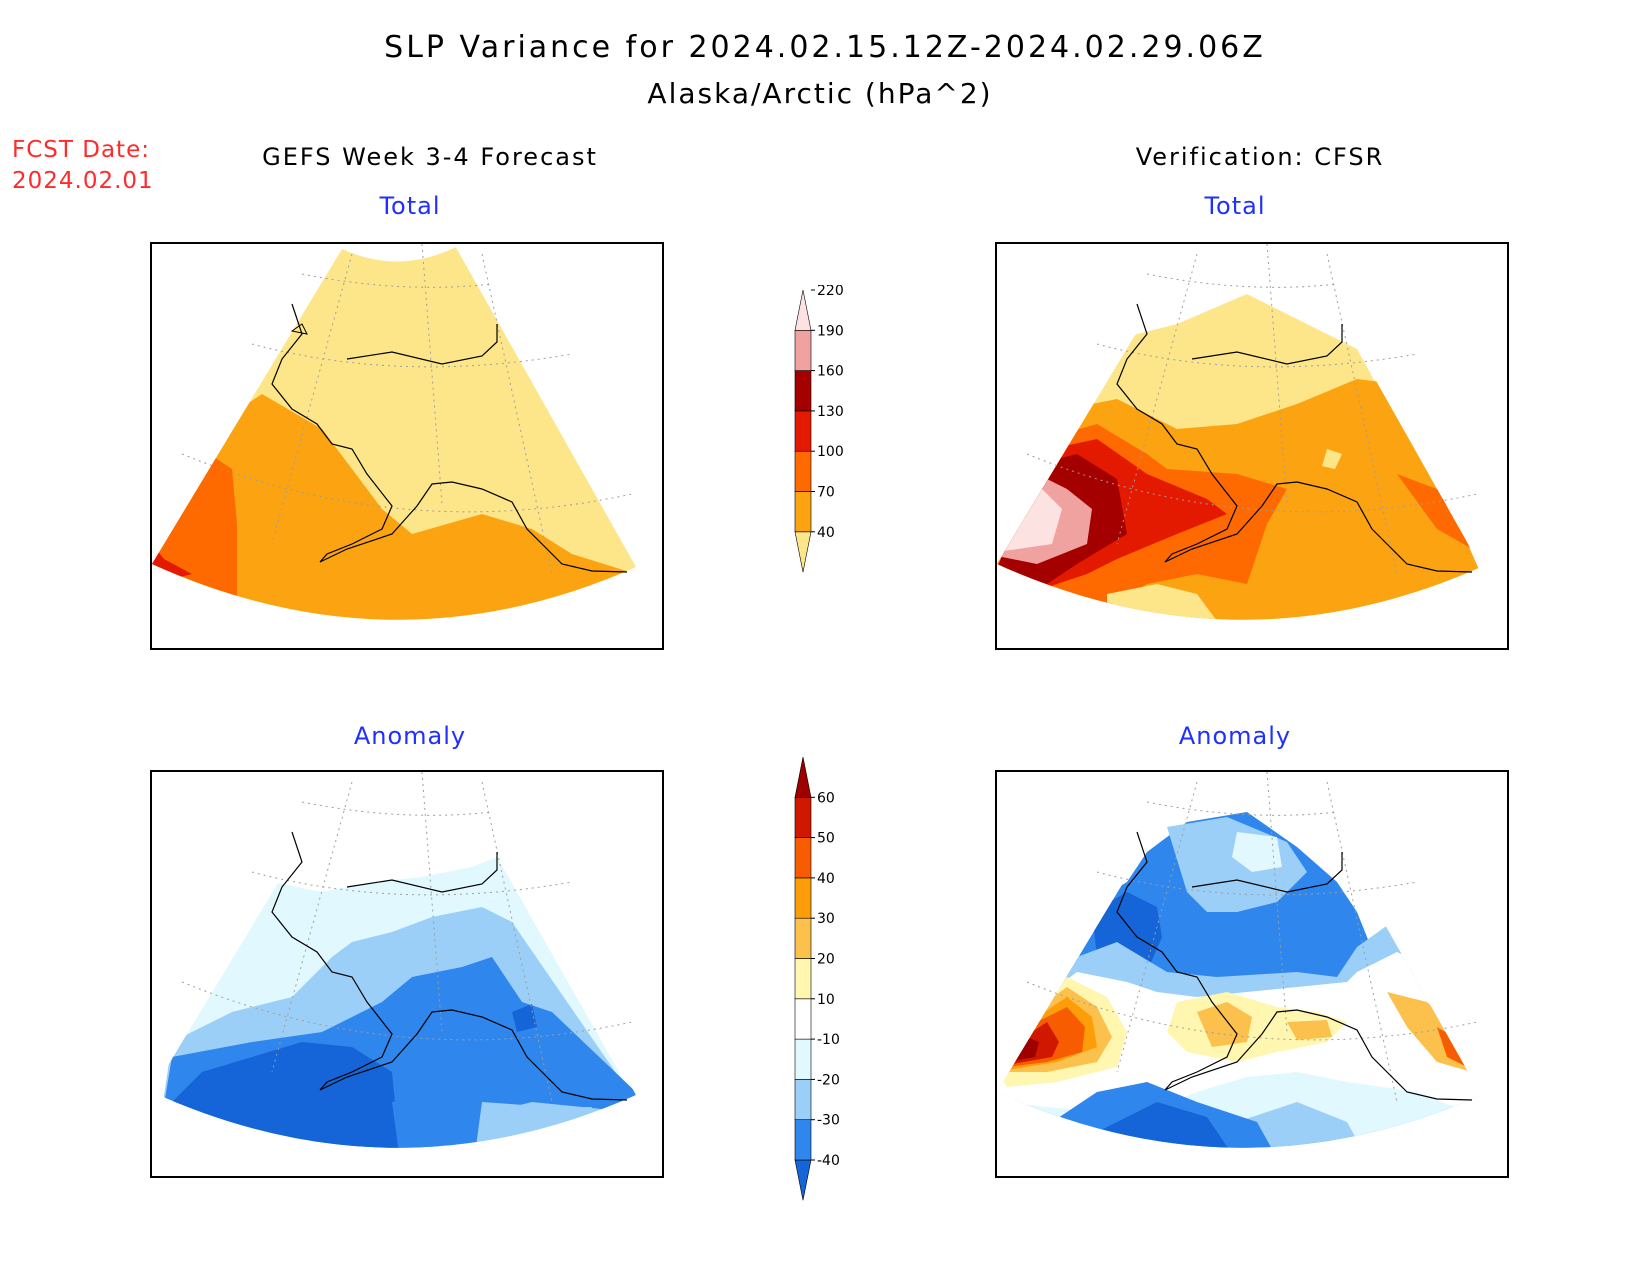 The width and height of the screenshot is (1650, 1275). I want to click on forecast-total-title: Total, so click(410, 206).